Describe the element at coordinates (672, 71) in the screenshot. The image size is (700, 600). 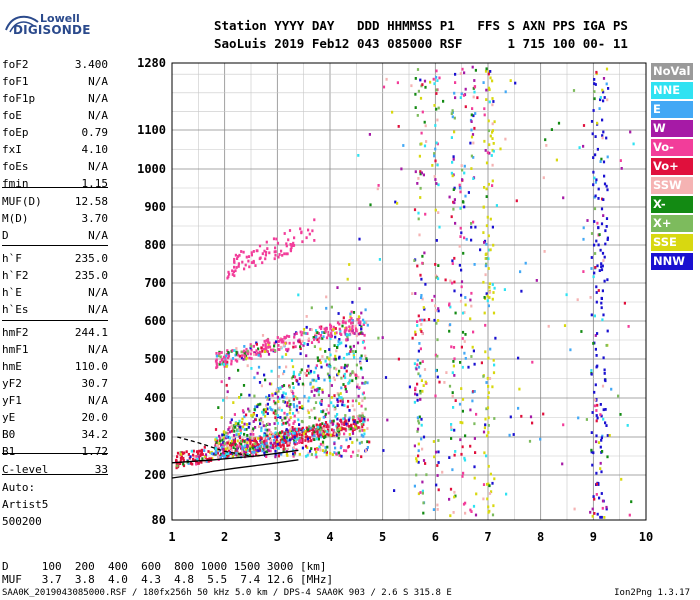
I see `legend-item: NoVal` at that location.